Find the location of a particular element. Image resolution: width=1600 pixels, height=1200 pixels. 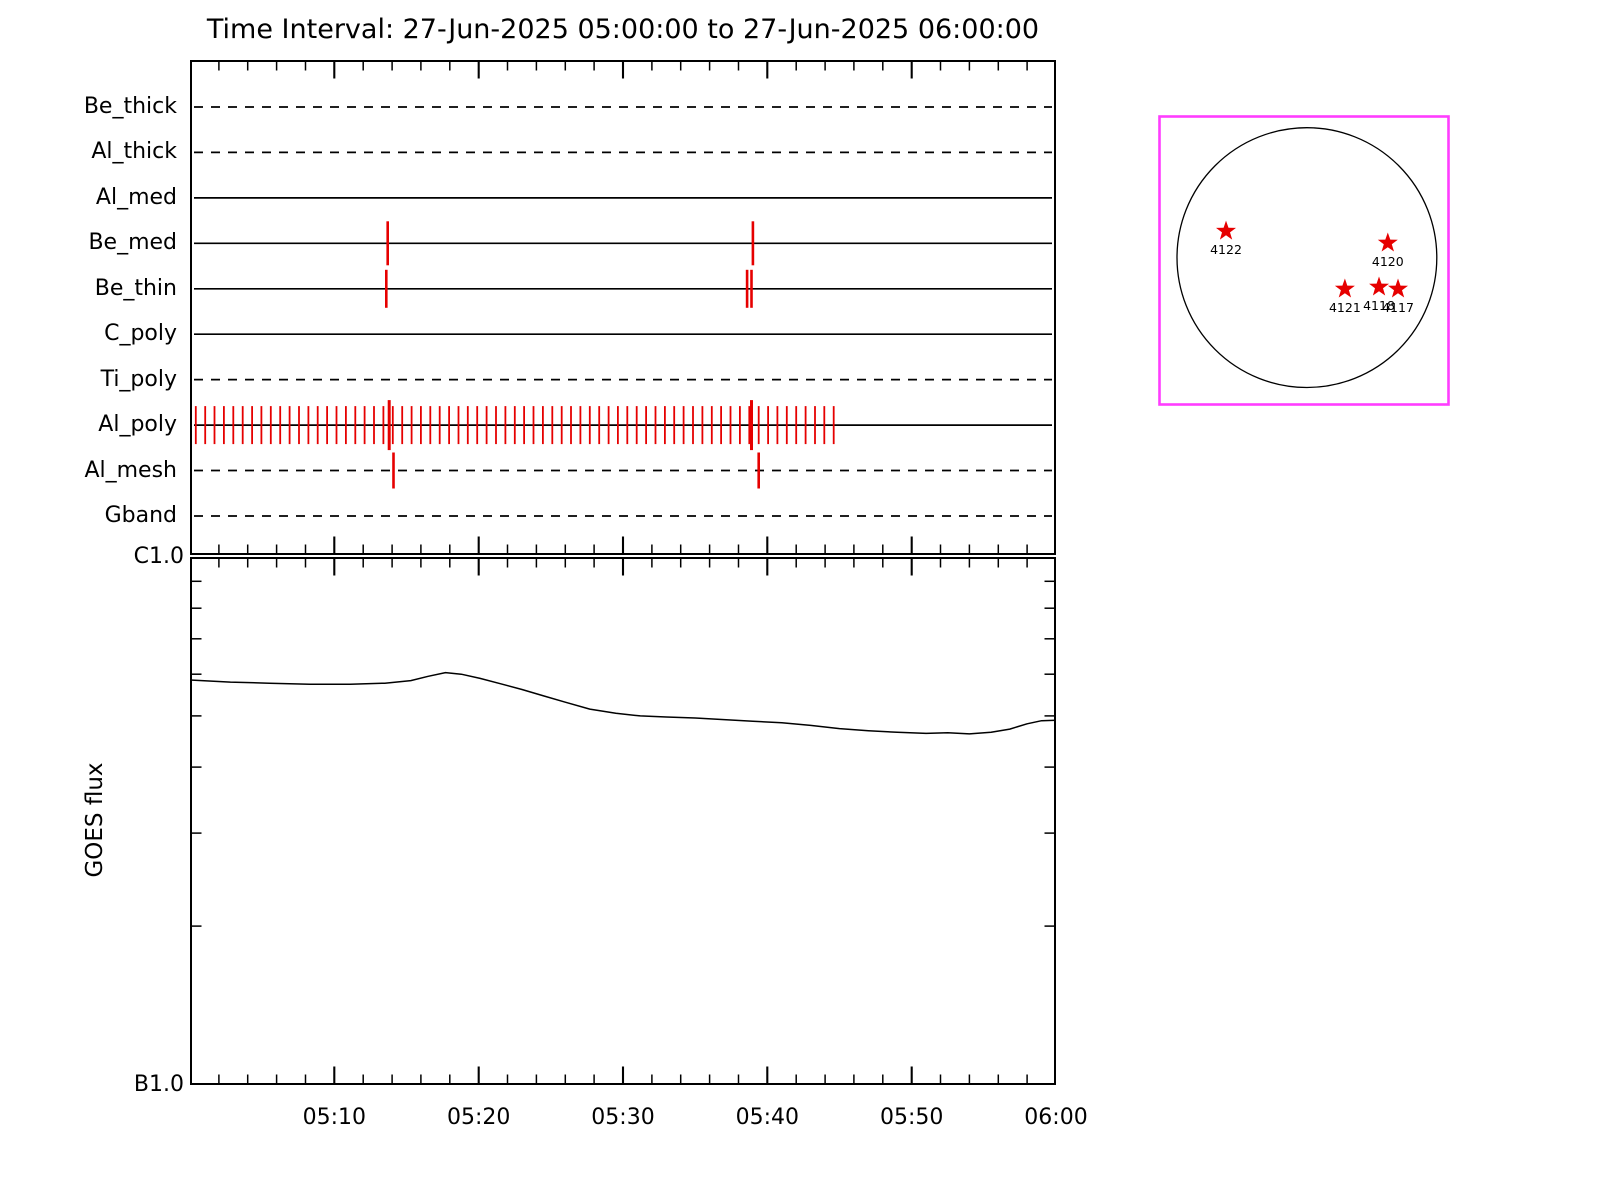

filter-row-label-gband: Gband is located at coordinates (140, 515).